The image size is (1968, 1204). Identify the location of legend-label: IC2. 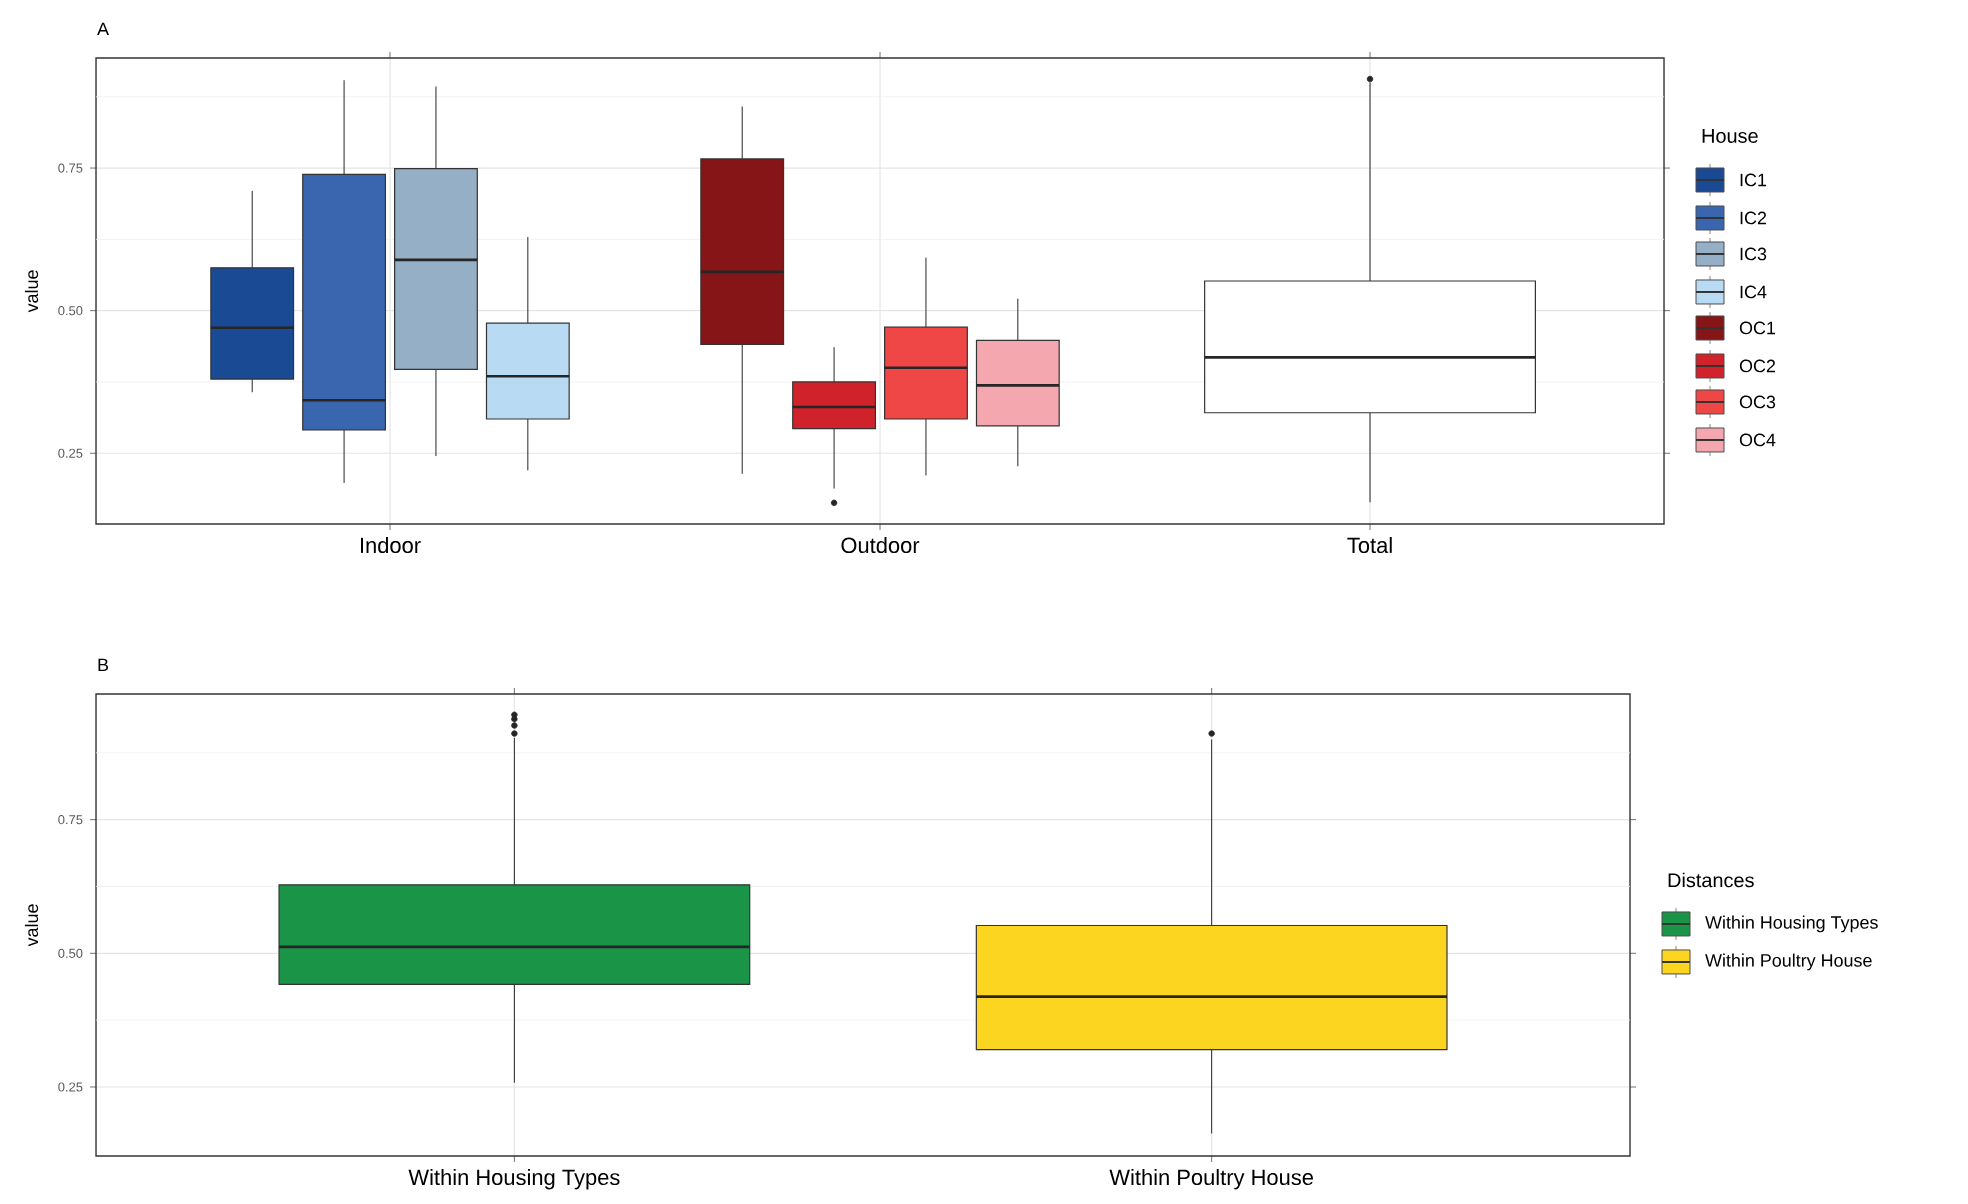
(1753, 218).